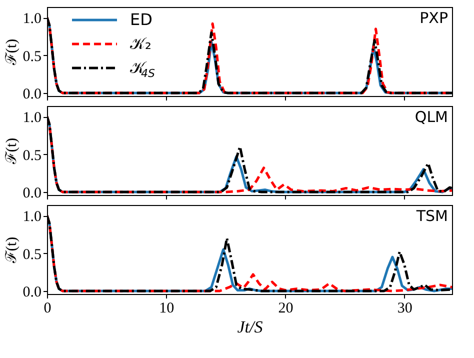  I want to click on x-tick-label: 0, so click(48, 308).